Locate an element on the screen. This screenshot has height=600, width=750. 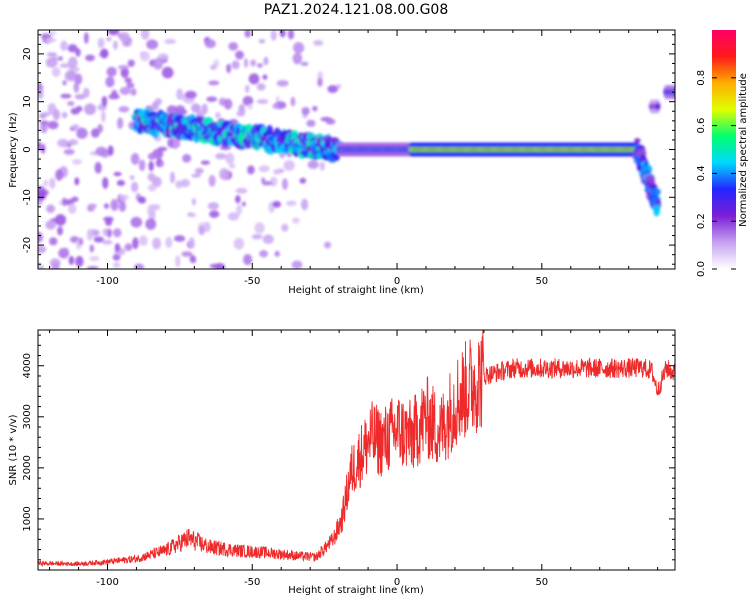
colorbar-tick-label-3: 0.6 is located at coordinates (701, 126).